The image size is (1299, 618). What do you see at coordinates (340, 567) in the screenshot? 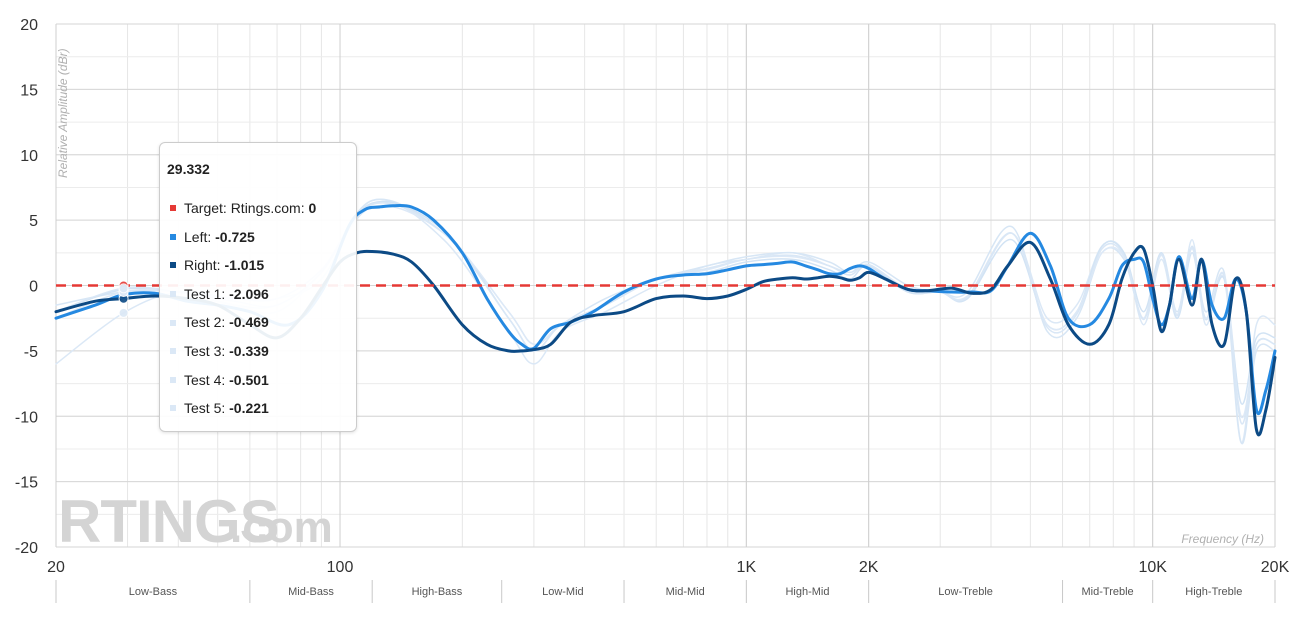
I see `x-tick-label: 100` at bounding box center [340, 567].